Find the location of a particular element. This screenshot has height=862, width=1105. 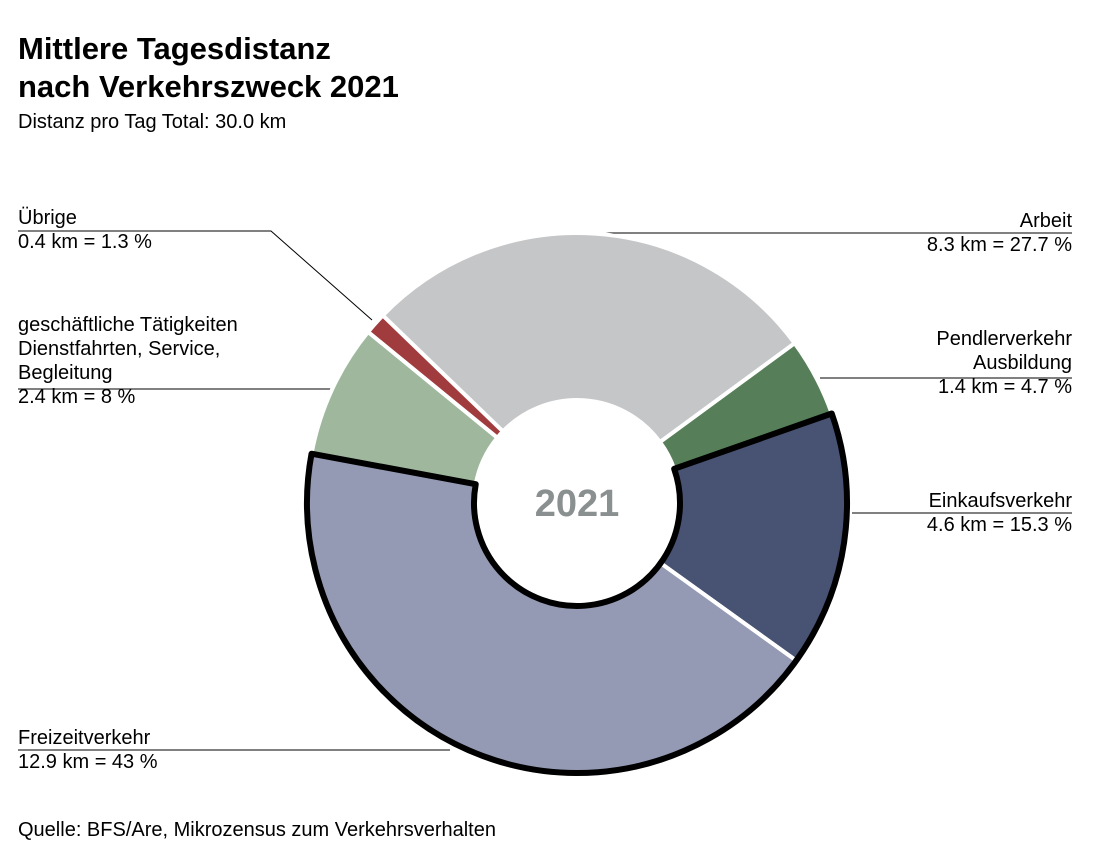

chart-subtitle: Distanz pro Tag Total: 30.0 km is located at coordinates (152, 122).